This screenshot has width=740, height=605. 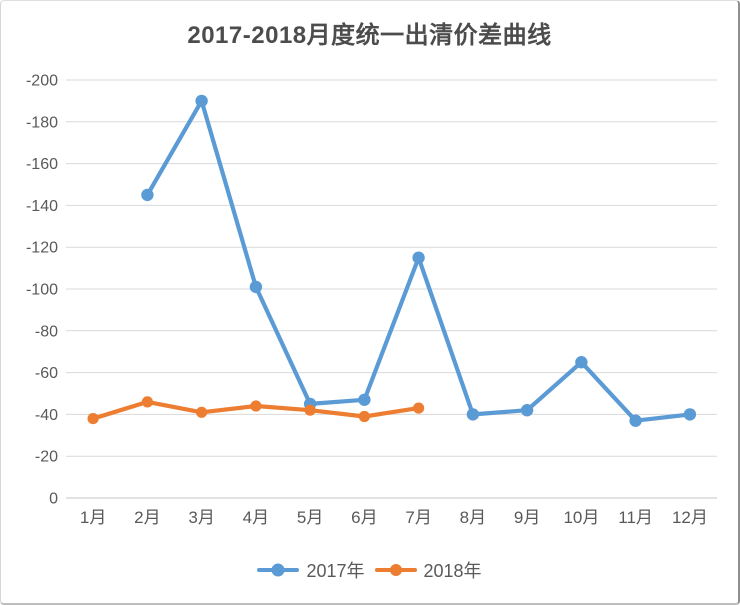 I want to click on svg-text: -120, so click(x=42, y=248).